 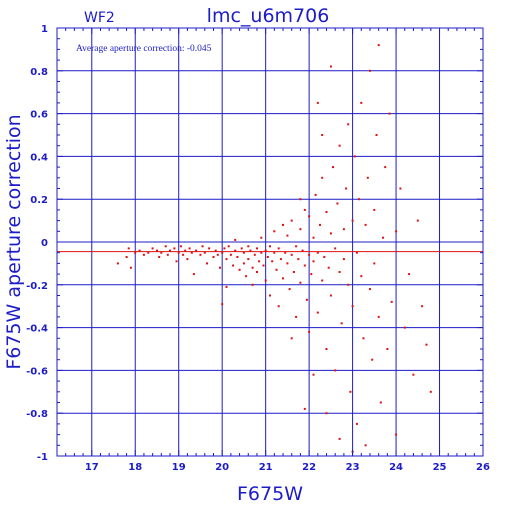 What do you see at coordinates (42, 457) in the screenshot?
I see `y-tick-label: -1` at bounding box center [42, 457].